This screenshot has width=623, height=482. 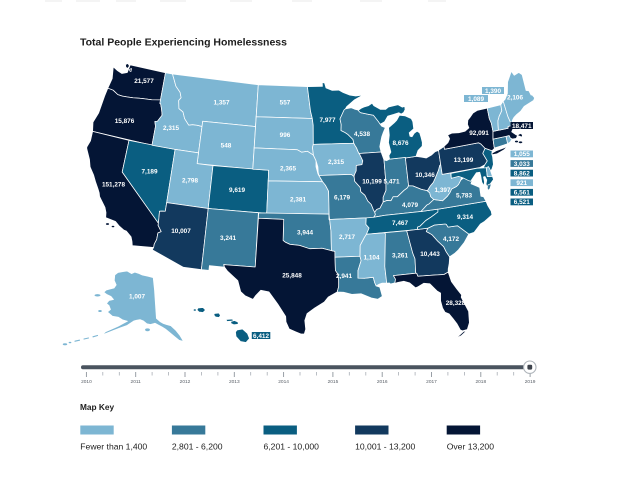 I want to click on svg-text: 9,619, so click(x=237, y=190).